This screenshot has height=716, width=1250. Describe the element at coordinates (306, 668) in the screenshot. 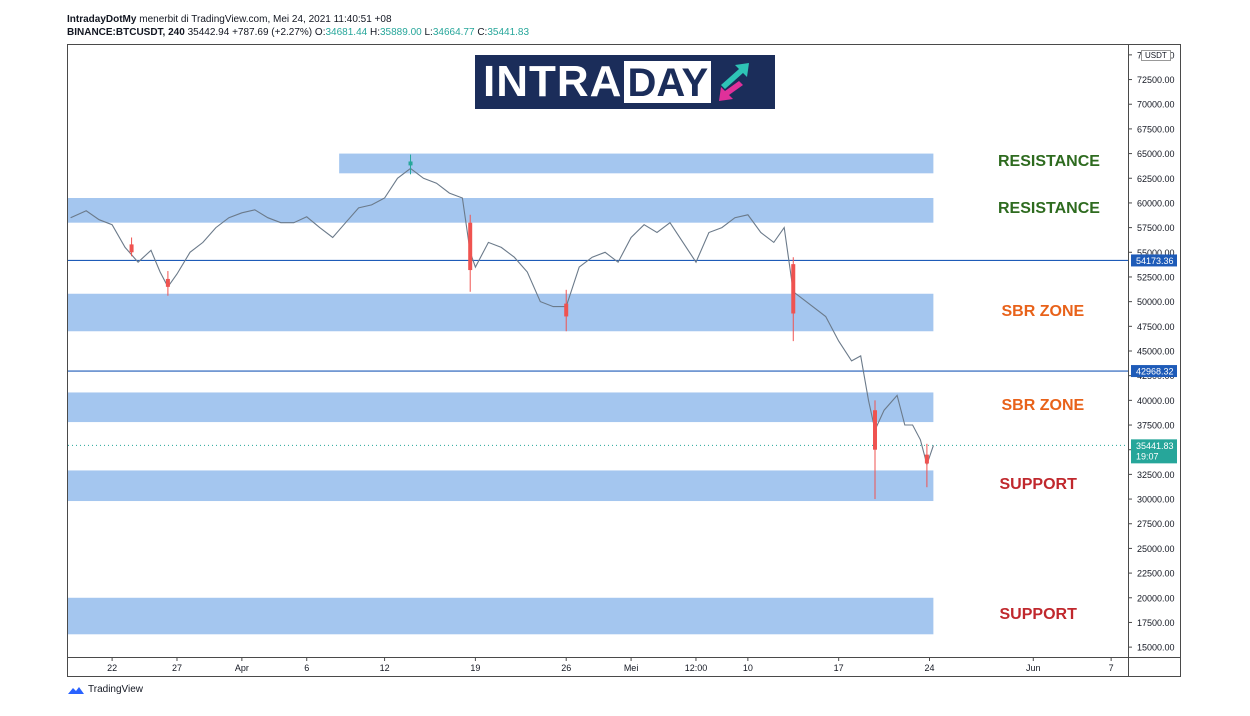

I see `x-tick-label-3: 6` at that location.